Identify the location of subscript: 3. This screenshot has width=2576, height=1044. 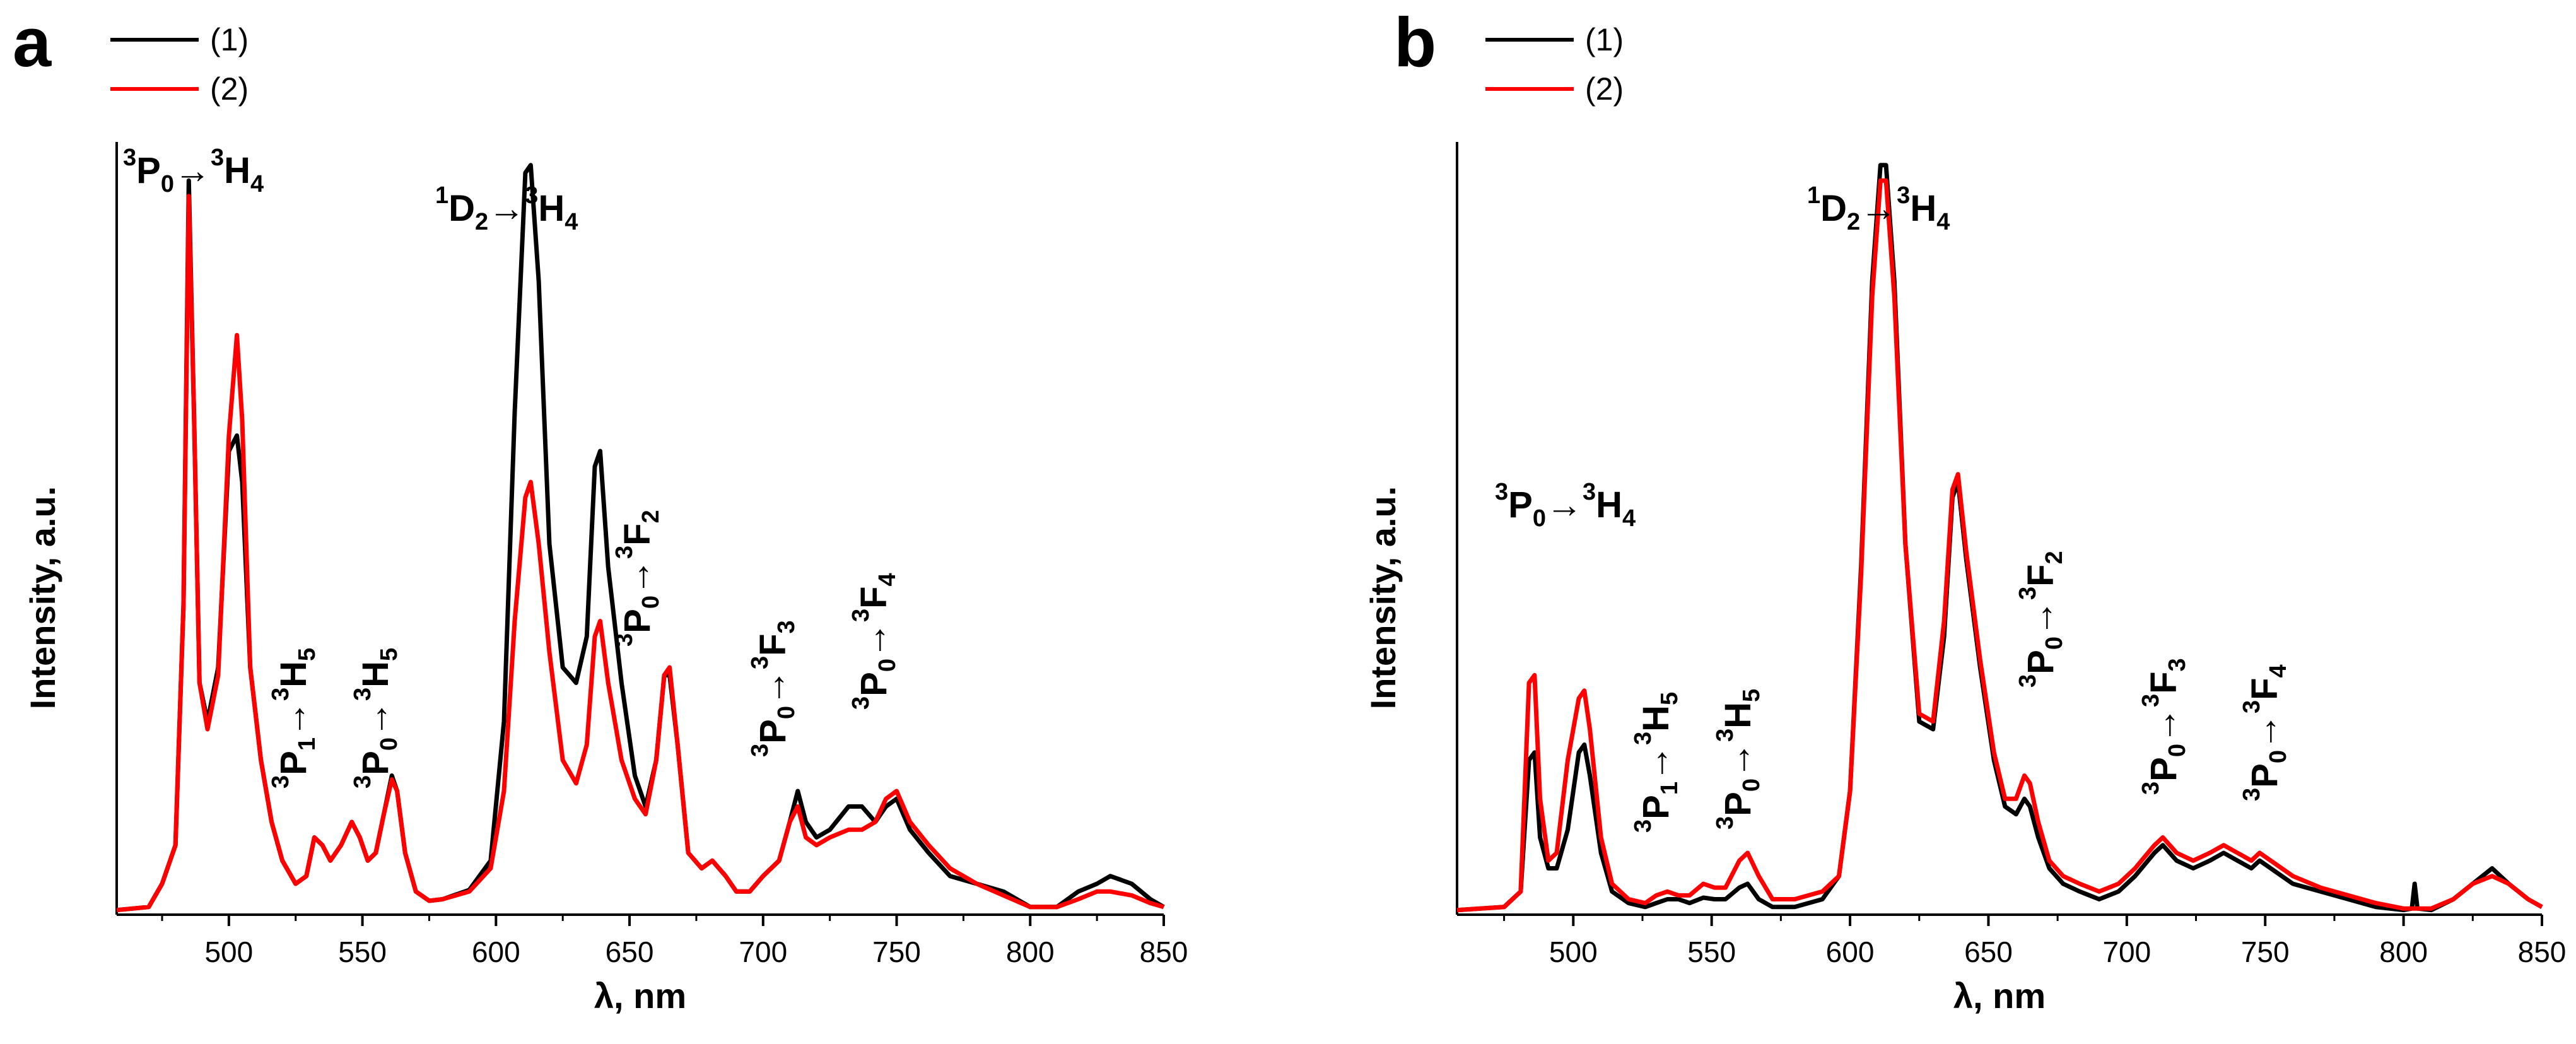
(786, 626).